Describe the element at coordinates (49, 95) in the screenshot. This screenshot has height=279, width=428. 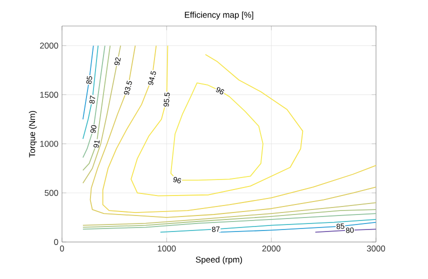
I see `y-tick-label: 1500` at that location.